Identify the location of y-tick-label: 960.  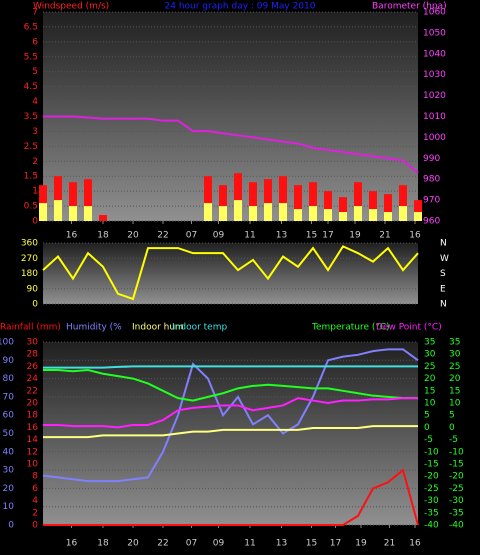
(431, 222).